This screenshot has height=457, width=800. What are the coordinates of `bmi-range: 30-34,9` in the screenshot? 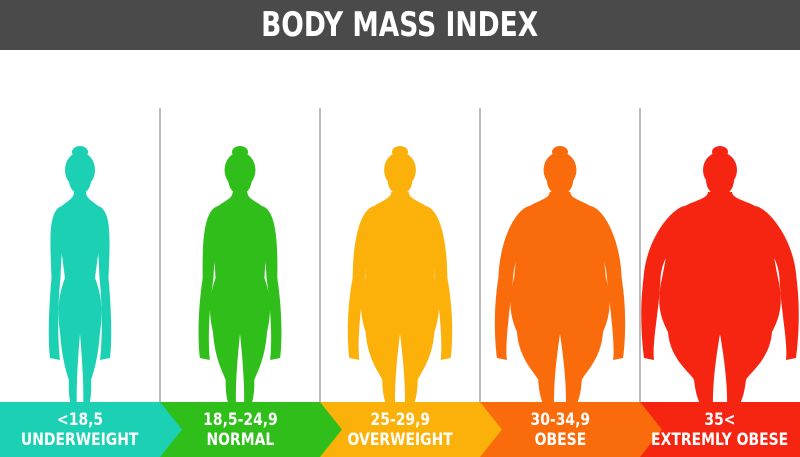 It's located at (560, 419).